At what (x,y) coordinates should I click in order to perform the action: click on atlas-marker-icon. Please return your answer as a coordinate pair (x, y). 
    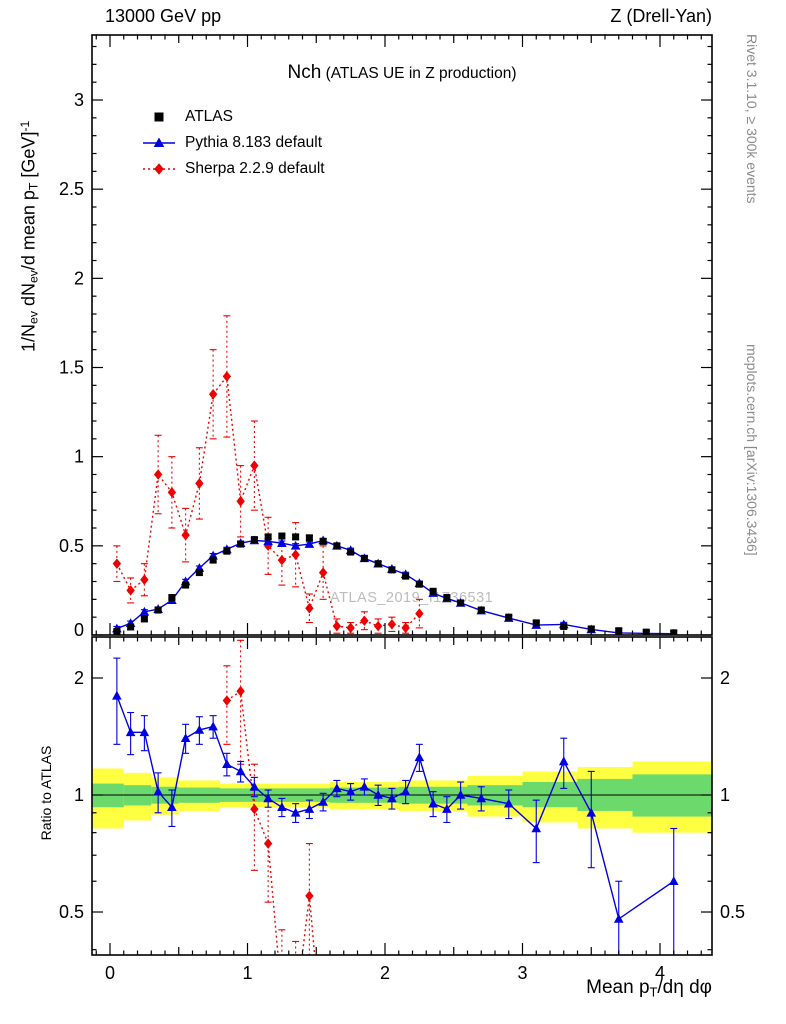
    Looking at the image, I should click on (159, 117).